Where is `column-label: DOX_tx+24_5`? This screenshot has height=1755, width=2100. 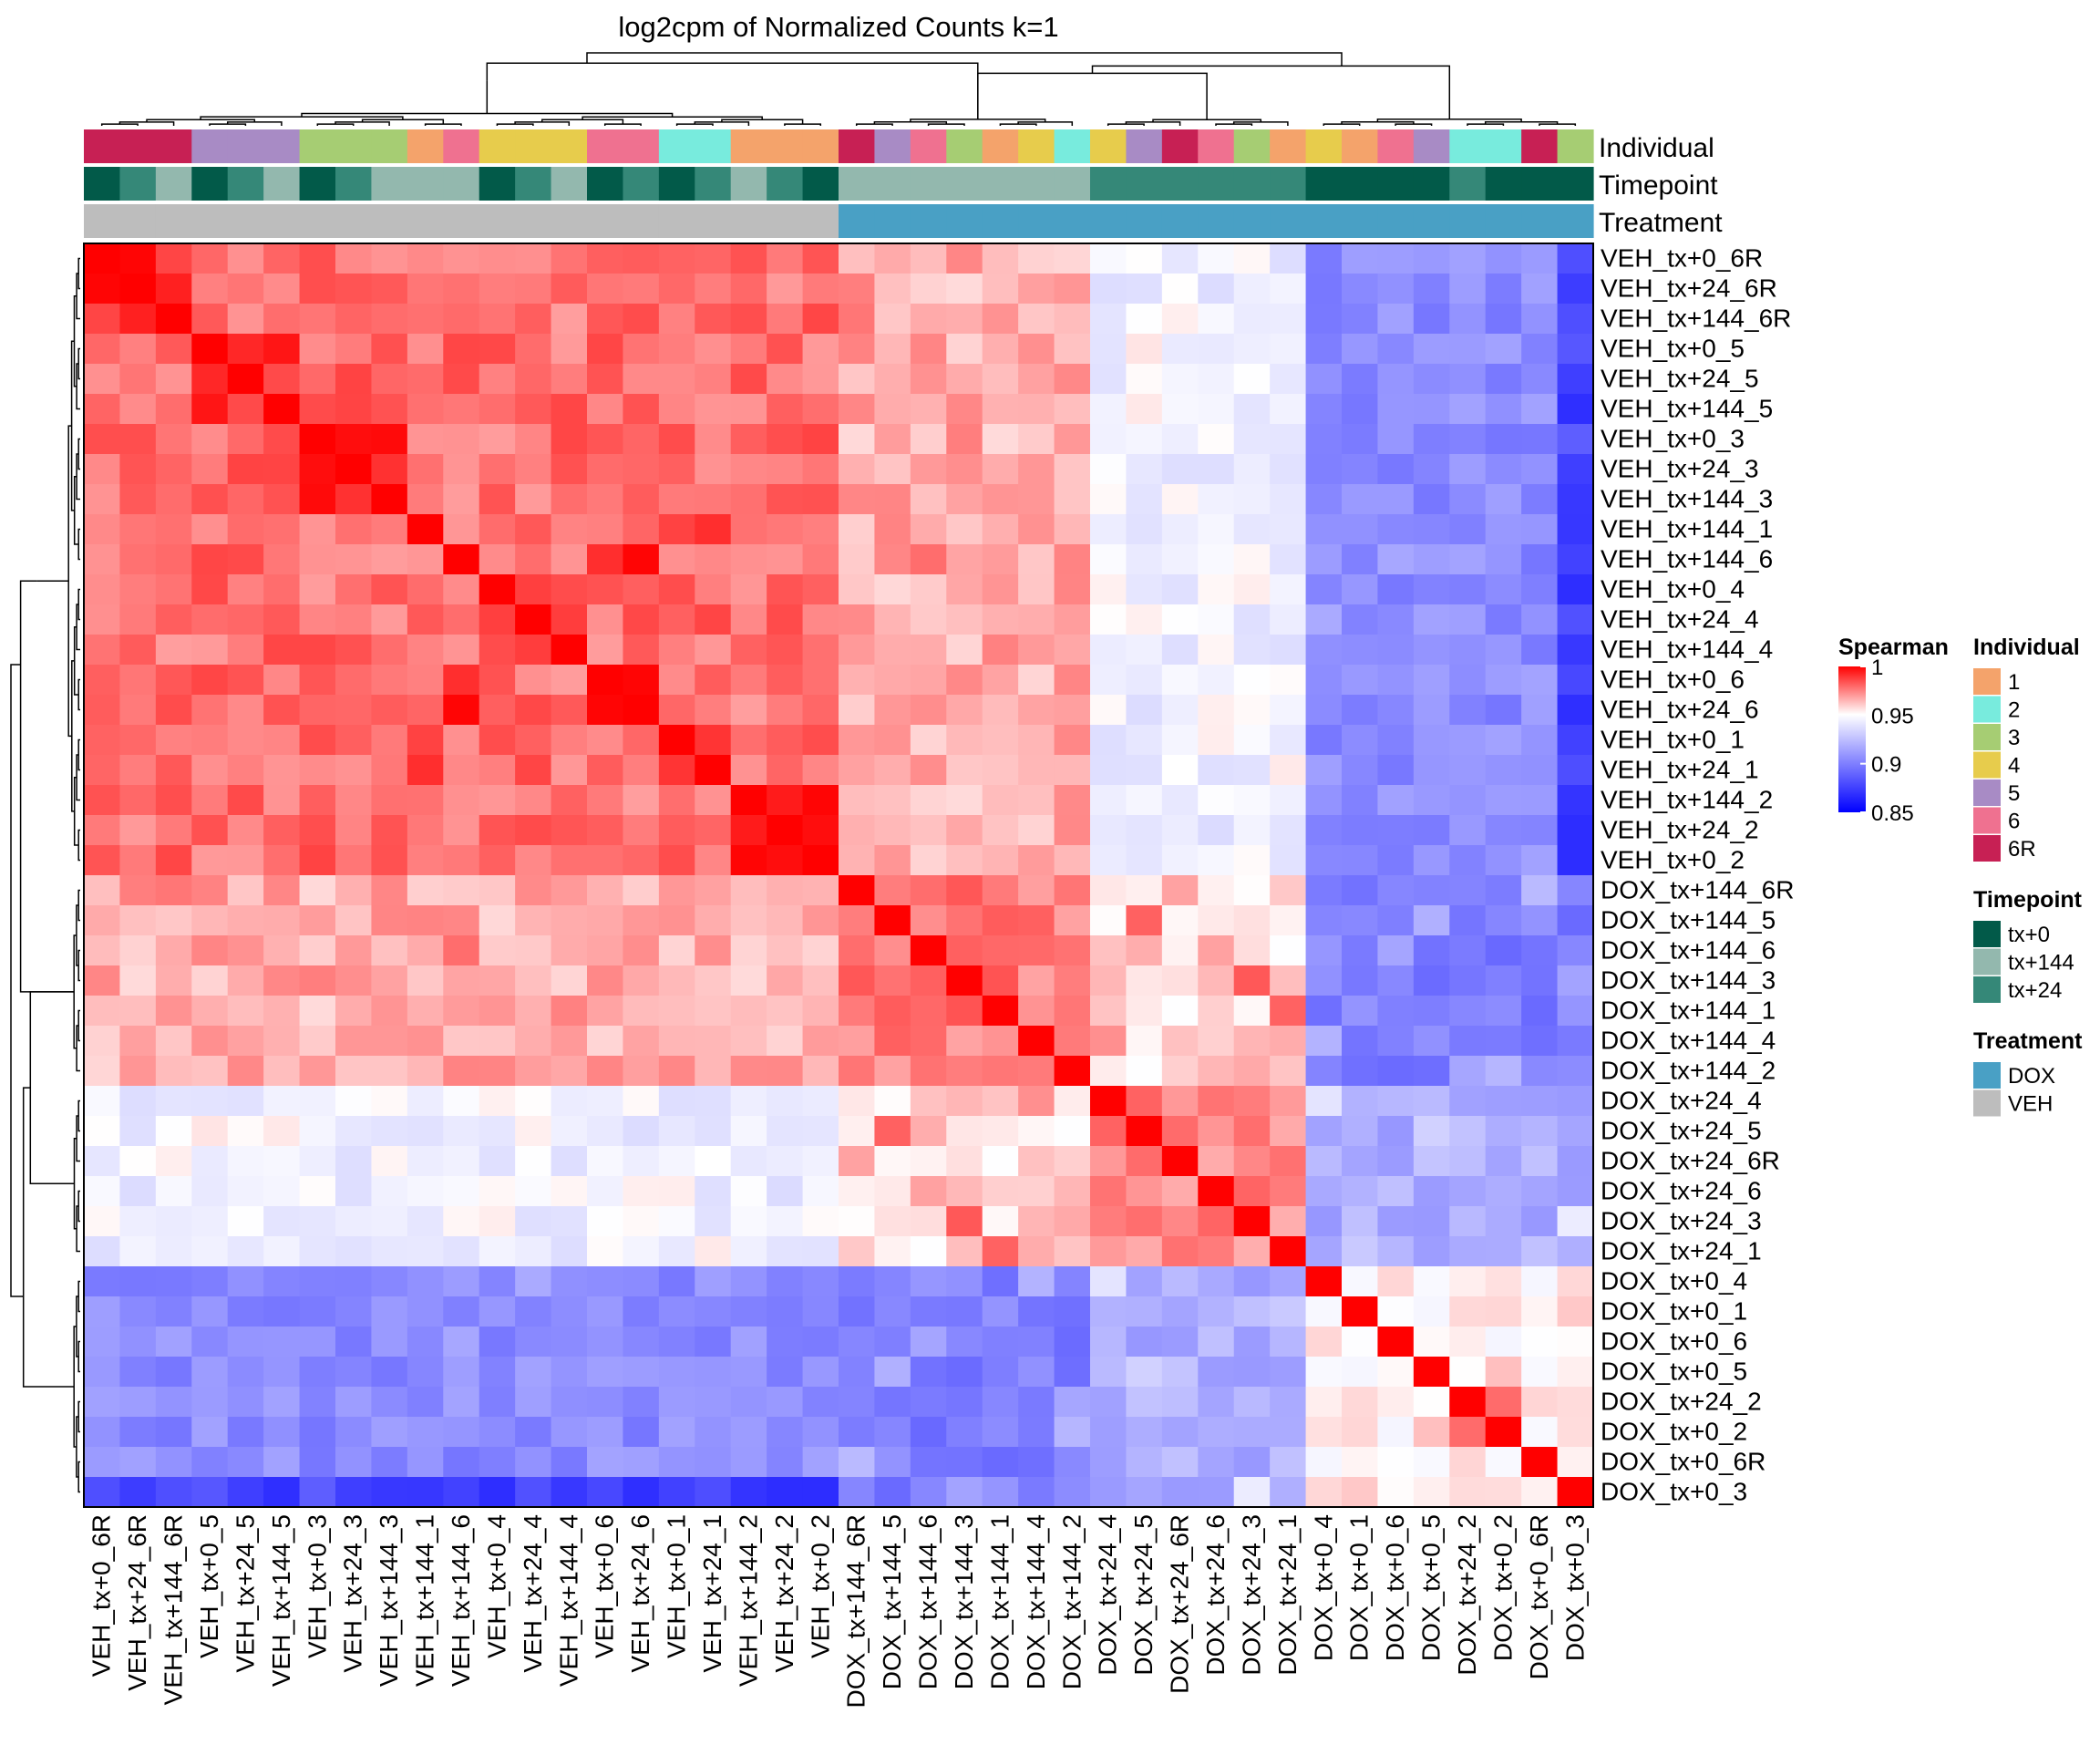 column-label: DOX_tx+24_5 is located at coordinates (1143, 1595).